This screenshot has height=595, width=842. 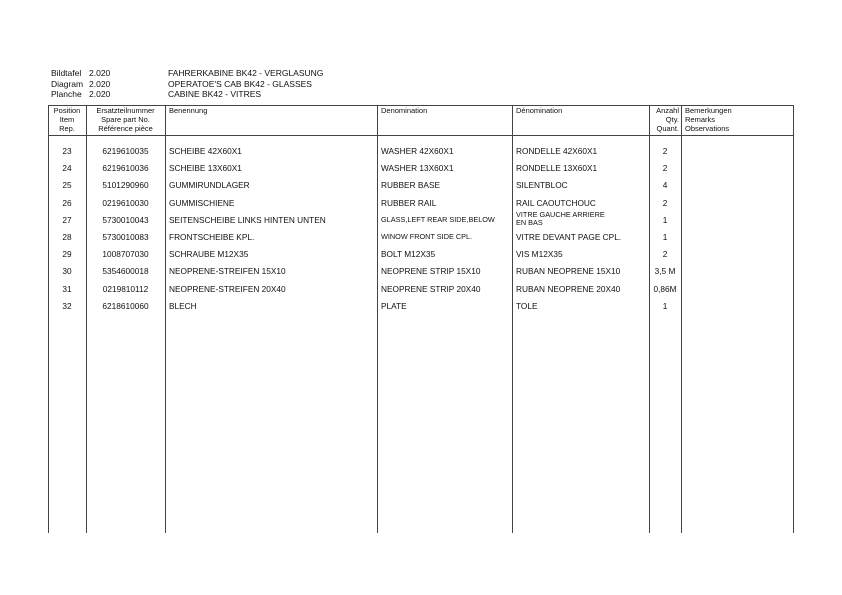 What do you see at coordinates (527, 305) in the screenshot?
I see `denomination-fr-cell: TOLE` at bounding box center [527, 305].